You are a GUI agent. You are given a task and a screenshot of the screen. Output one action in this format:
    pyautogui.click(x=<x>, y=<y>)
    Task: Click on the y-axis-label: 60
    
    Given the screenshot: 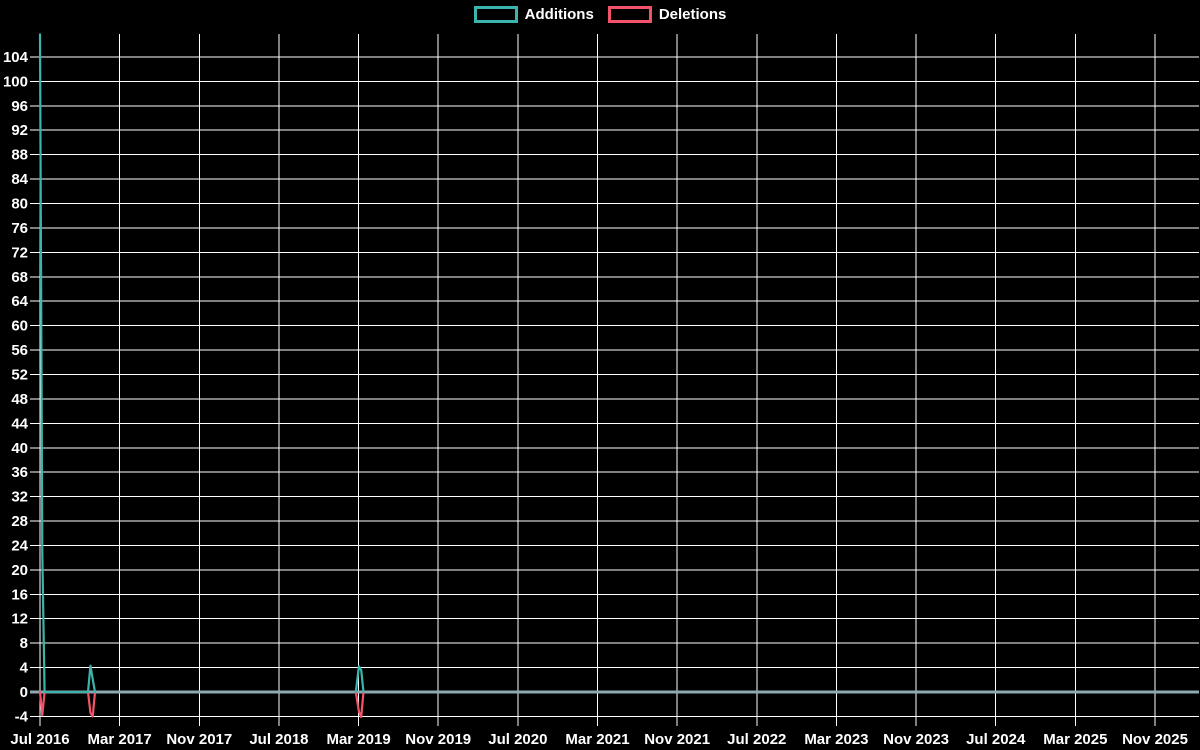 What is the action you would take?
    pyautogui.click(x=19, y=326)
    